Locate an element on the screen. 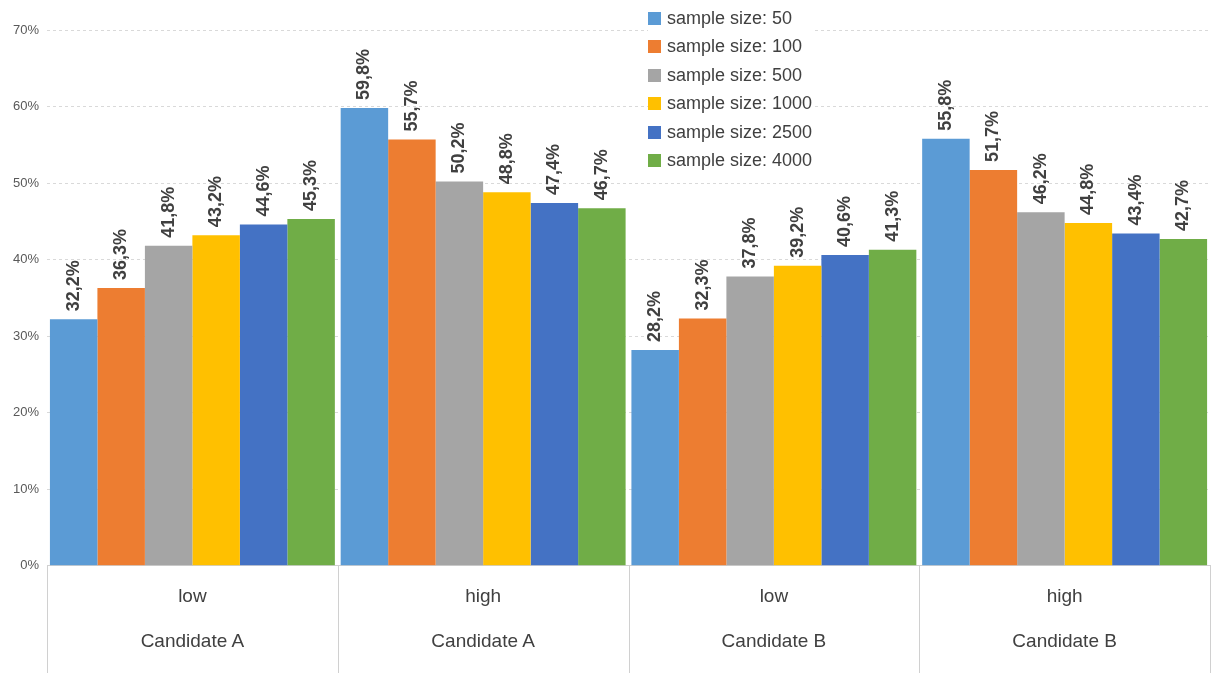  legend-label: sample size: 4000 is located at coordinates (740, 161).